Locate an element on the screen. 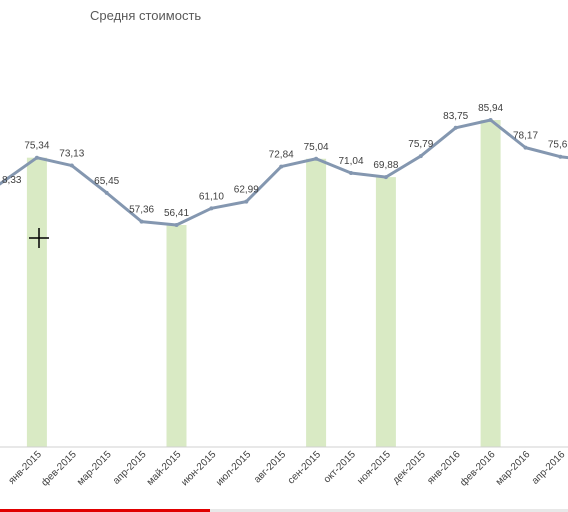 The width and height of the screenshot is (568, 512). data-label: 75,79 is located at coordinates (420, 144).